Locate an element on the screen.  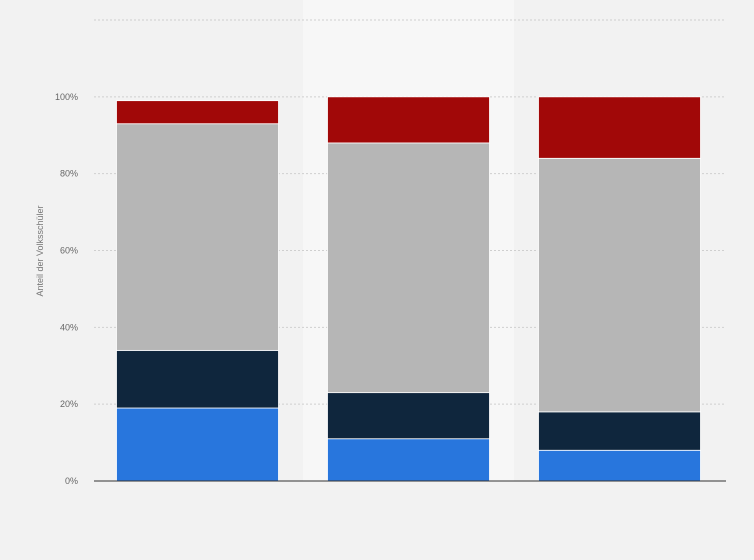
y-tick-label: 100% is located at coordinates (66, 97).